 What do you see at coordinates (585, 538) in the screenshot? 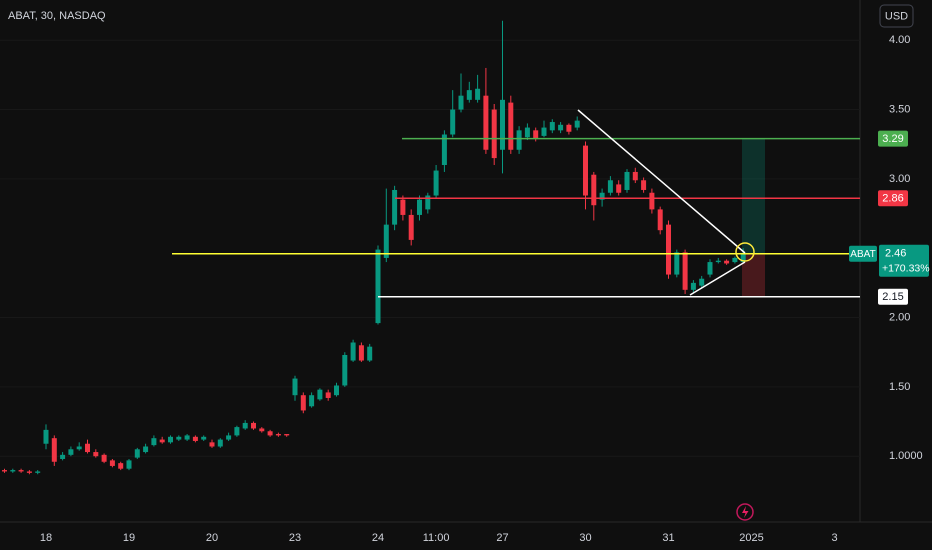
I see `x-tick-label: 30` at bounding box center [585, 538].